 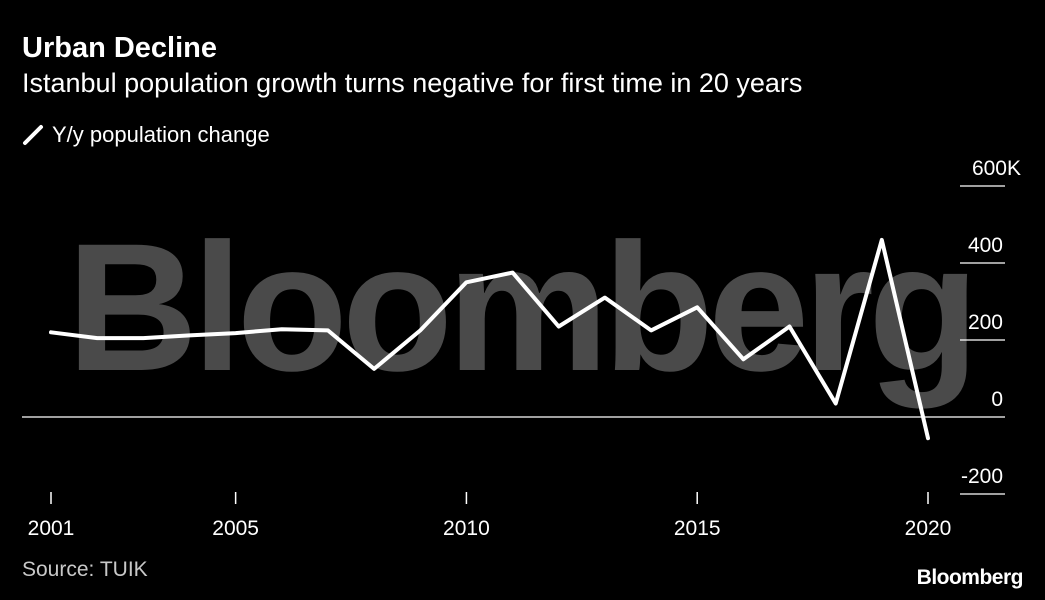 What do you see at coordinates (928, 528) in the screenshot?
I see `x-tick-label: 2020` at bounding box center [928, 528].